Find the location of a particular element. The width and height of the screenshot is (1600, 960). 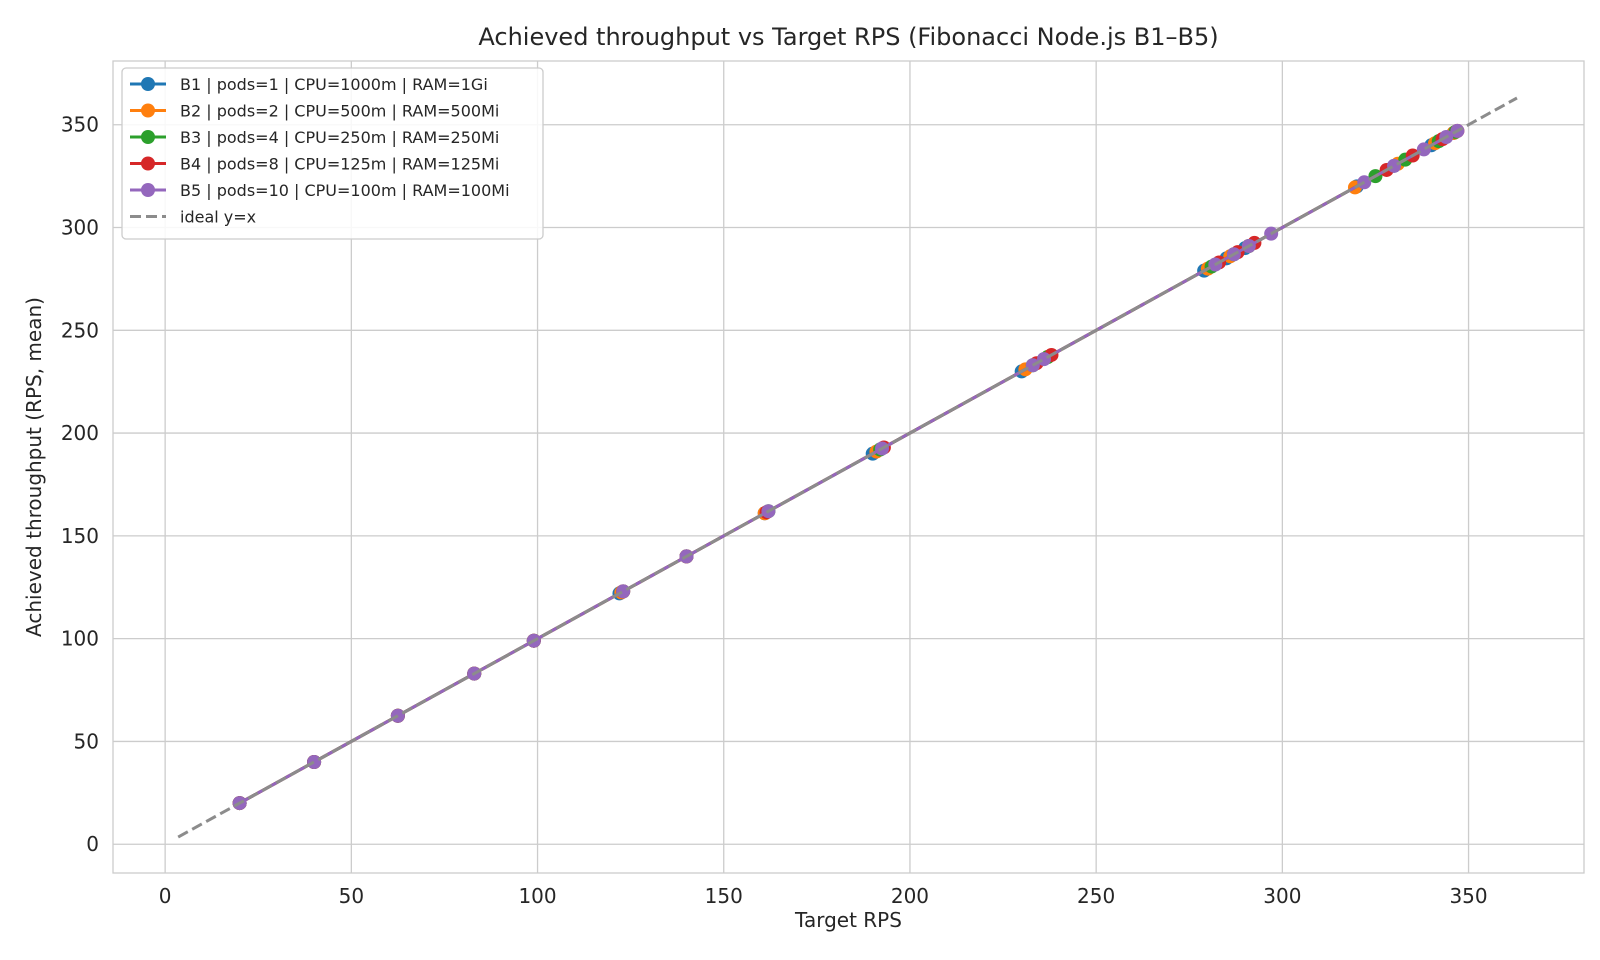

x-tick-label: 100 is located at coordinates (537, 896).